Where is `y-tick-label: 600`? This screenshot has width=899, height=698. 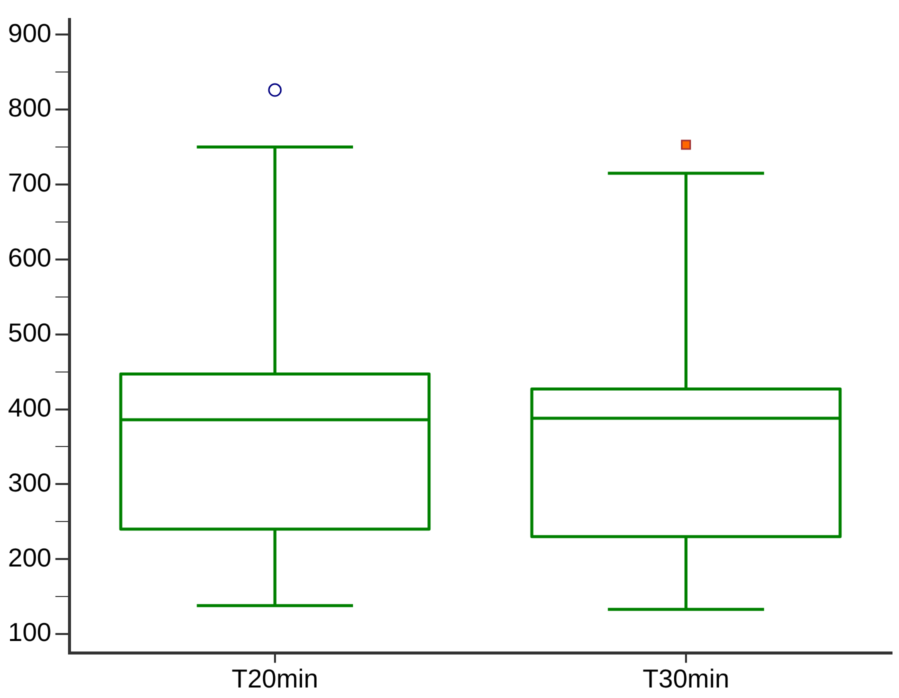
y-tick-label: 600 is located at coordinates (30, 257).